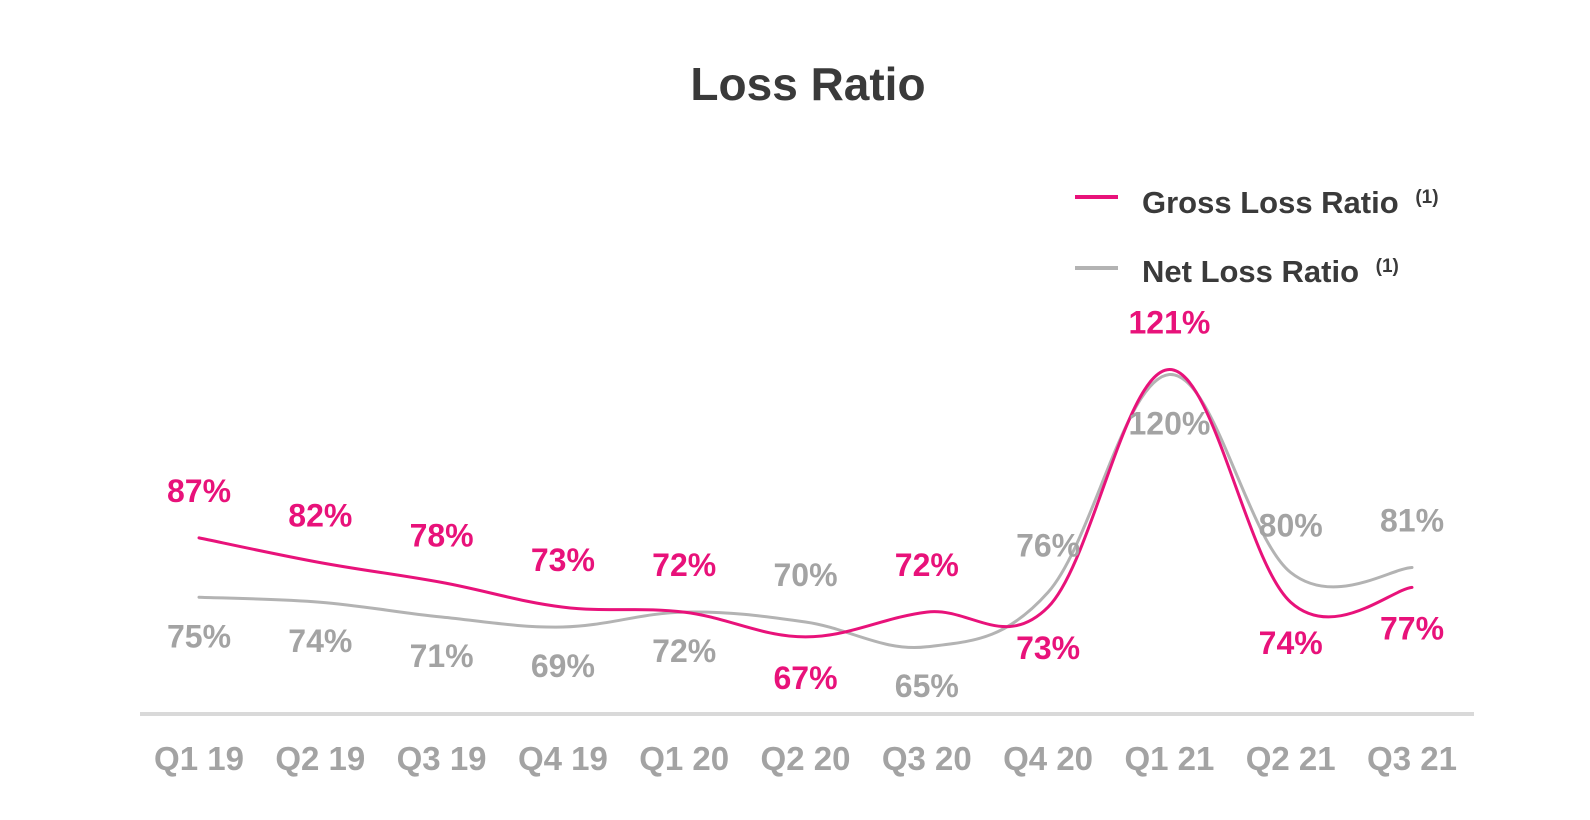  What do you see at coordinates (1257, 237) in the screenshot?
I see `legend: Gross Loss Ratio (1) Net Loss Ratio (1)` at bounding box center [1257, 237].